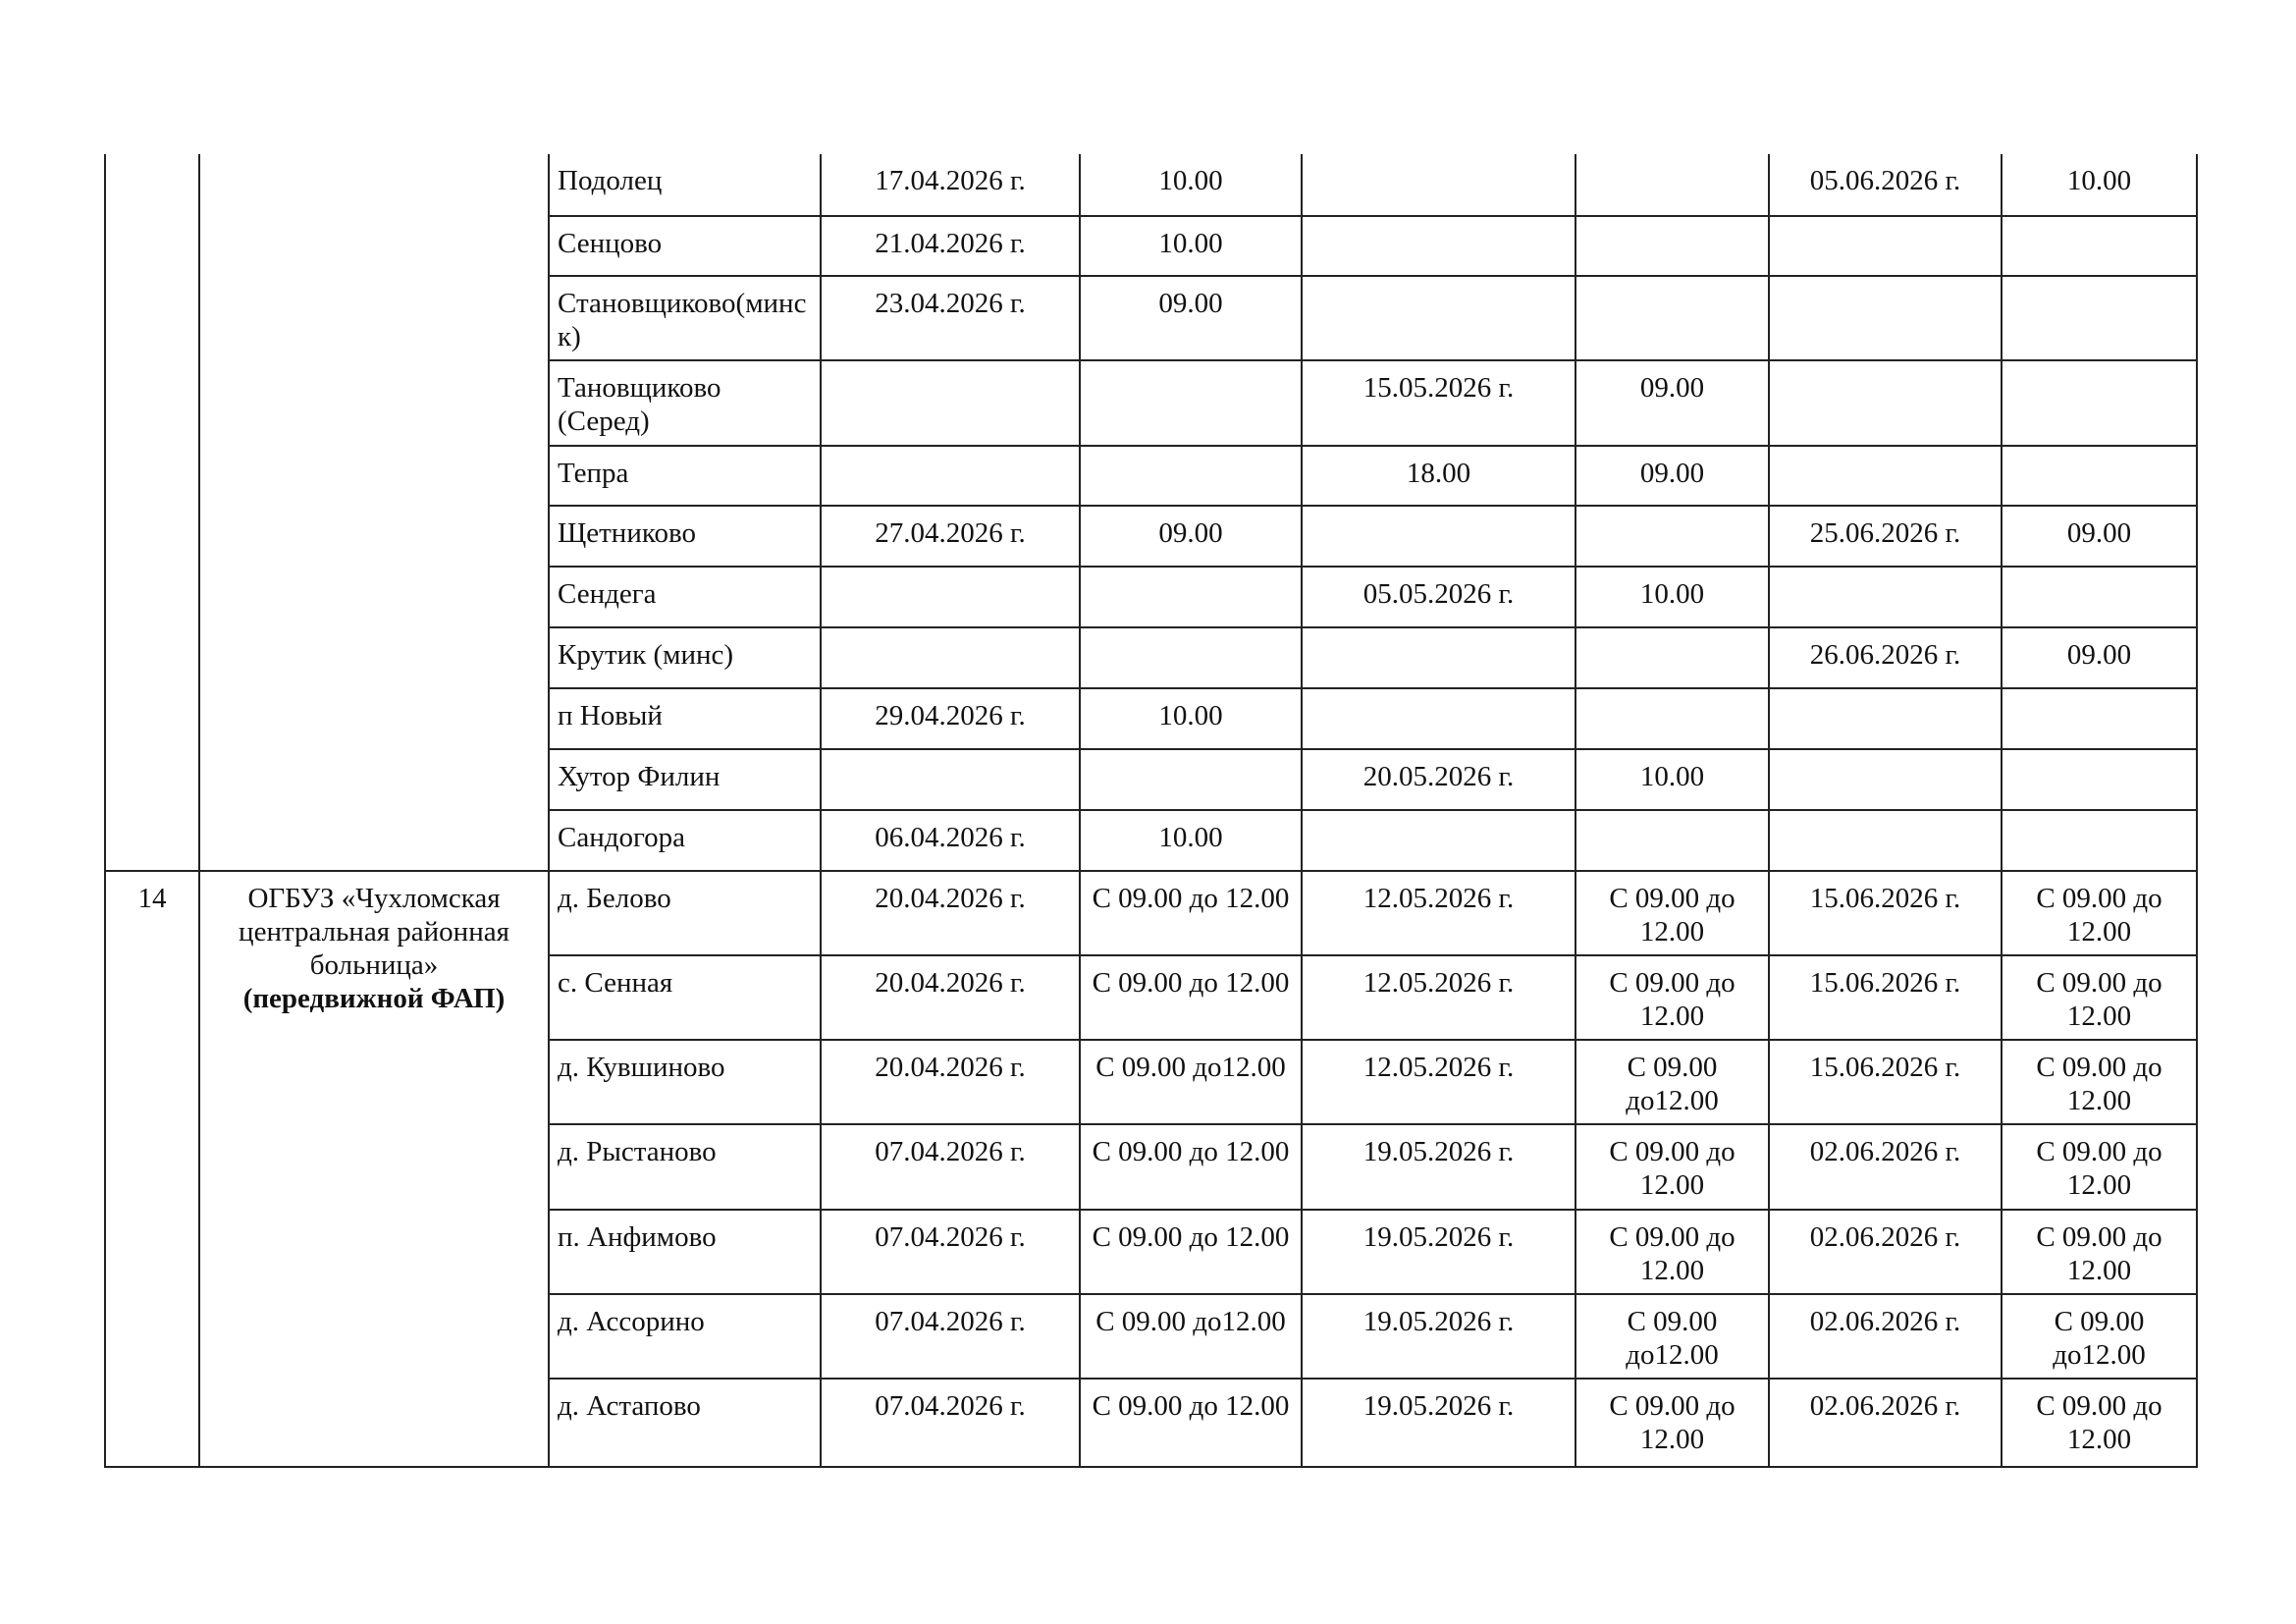  Describe the element at coordinates (685, 997) in the screenshot. I see `settlement-cell: с. Сенная` at that location.